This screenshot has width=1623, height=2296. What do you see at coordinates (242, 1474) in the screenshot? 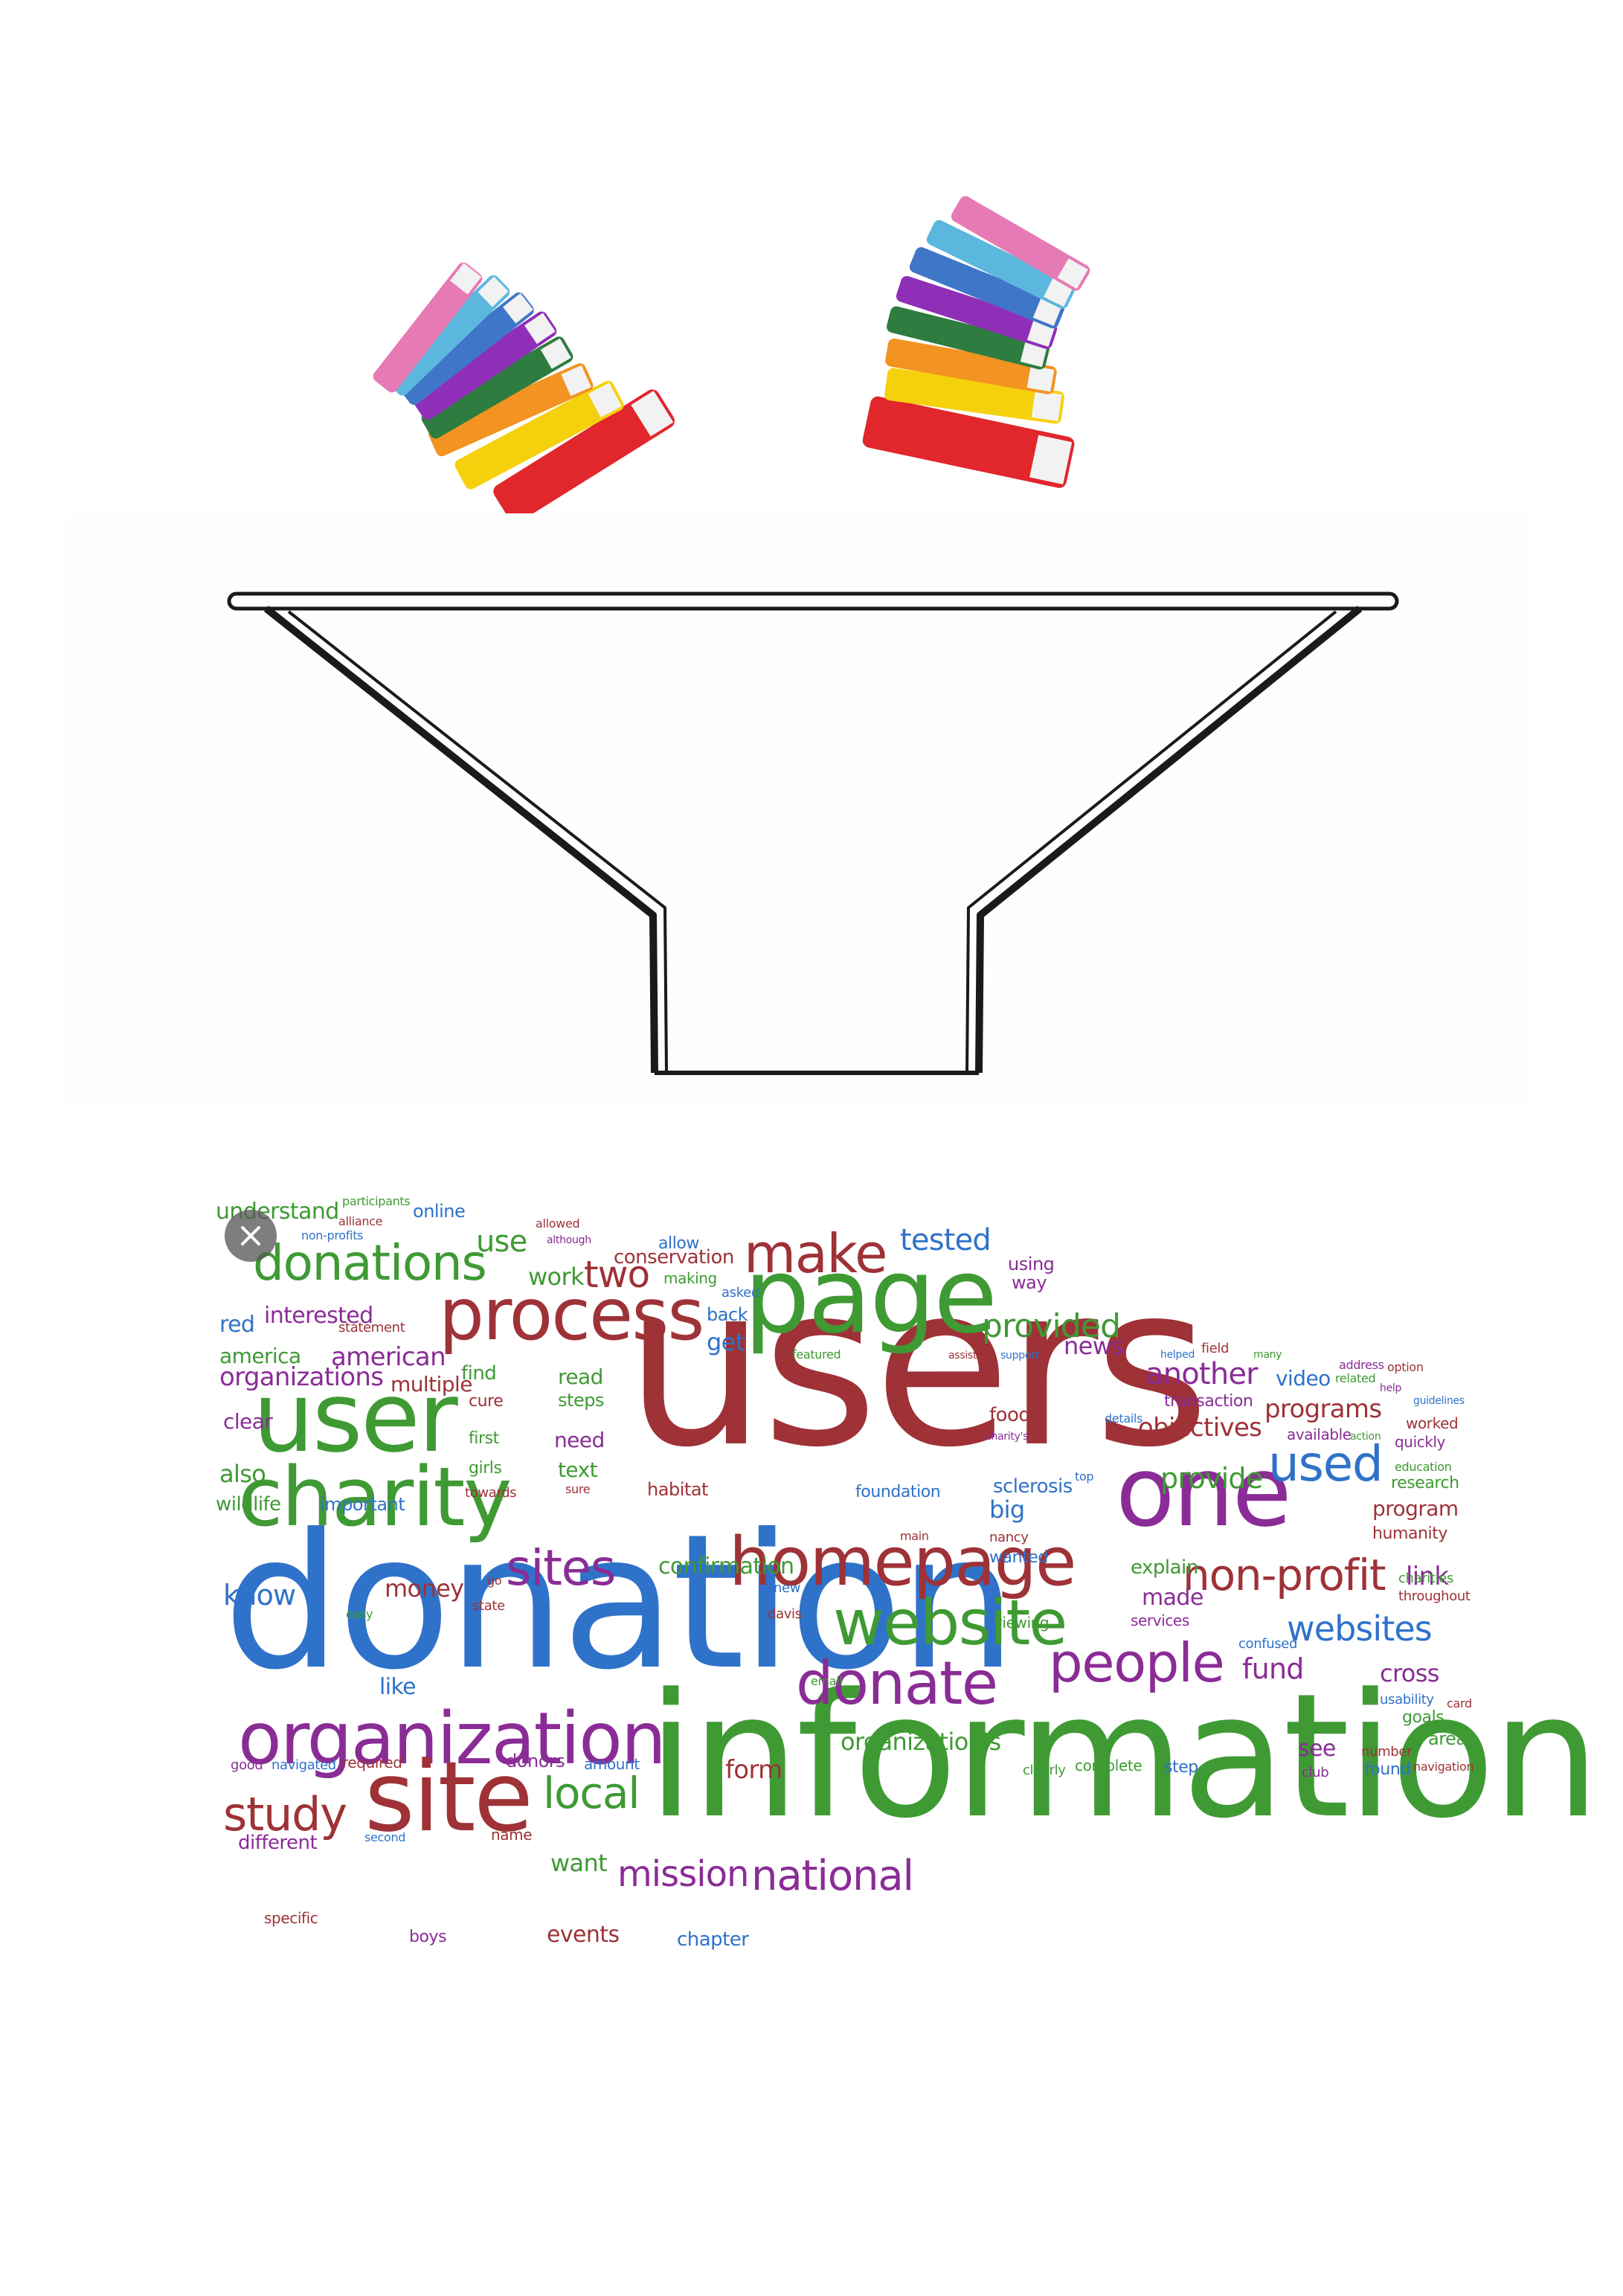
I see `word-cloud-word: also` at bounding box center [242, 1474].